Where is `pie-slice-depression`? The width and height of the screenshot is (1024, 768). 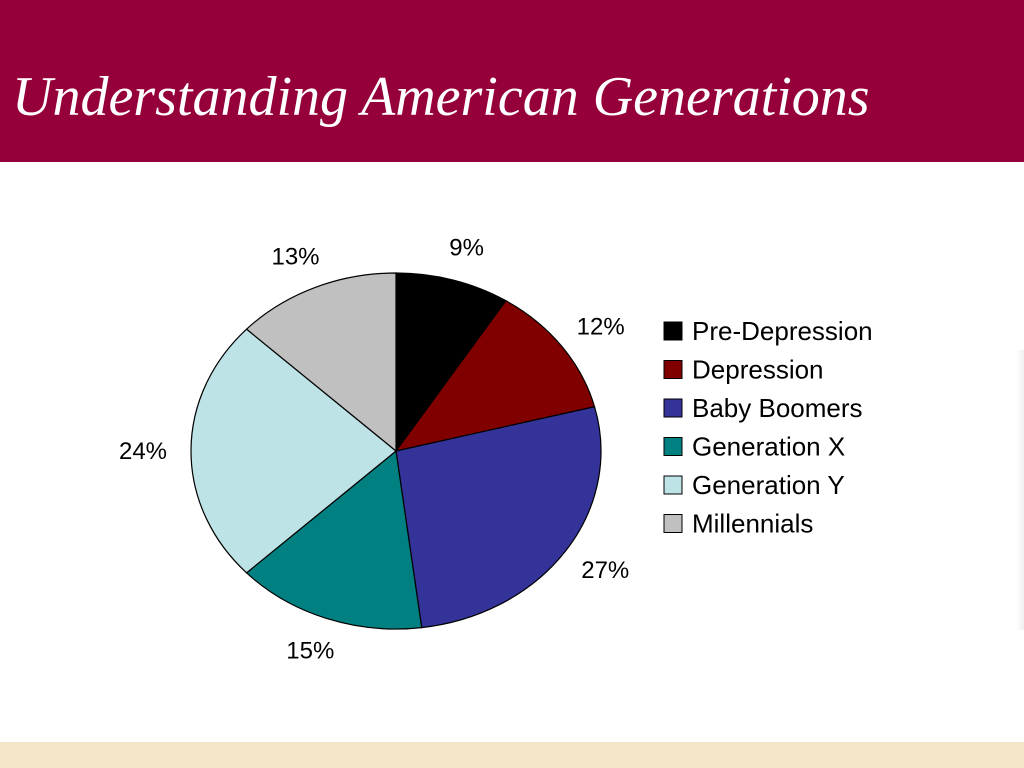
pie-slice-depression is located at coordinates (495, 375).